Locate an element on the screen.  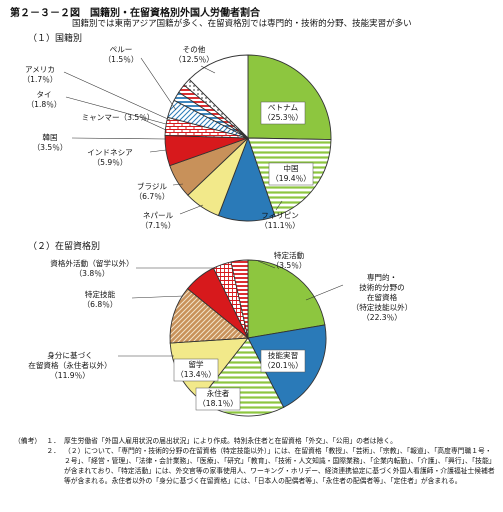
slice-label-身分に基づく: 身分に基づく在留資格（永住者以外）（11.9％） is located at coordinates (70, 365).